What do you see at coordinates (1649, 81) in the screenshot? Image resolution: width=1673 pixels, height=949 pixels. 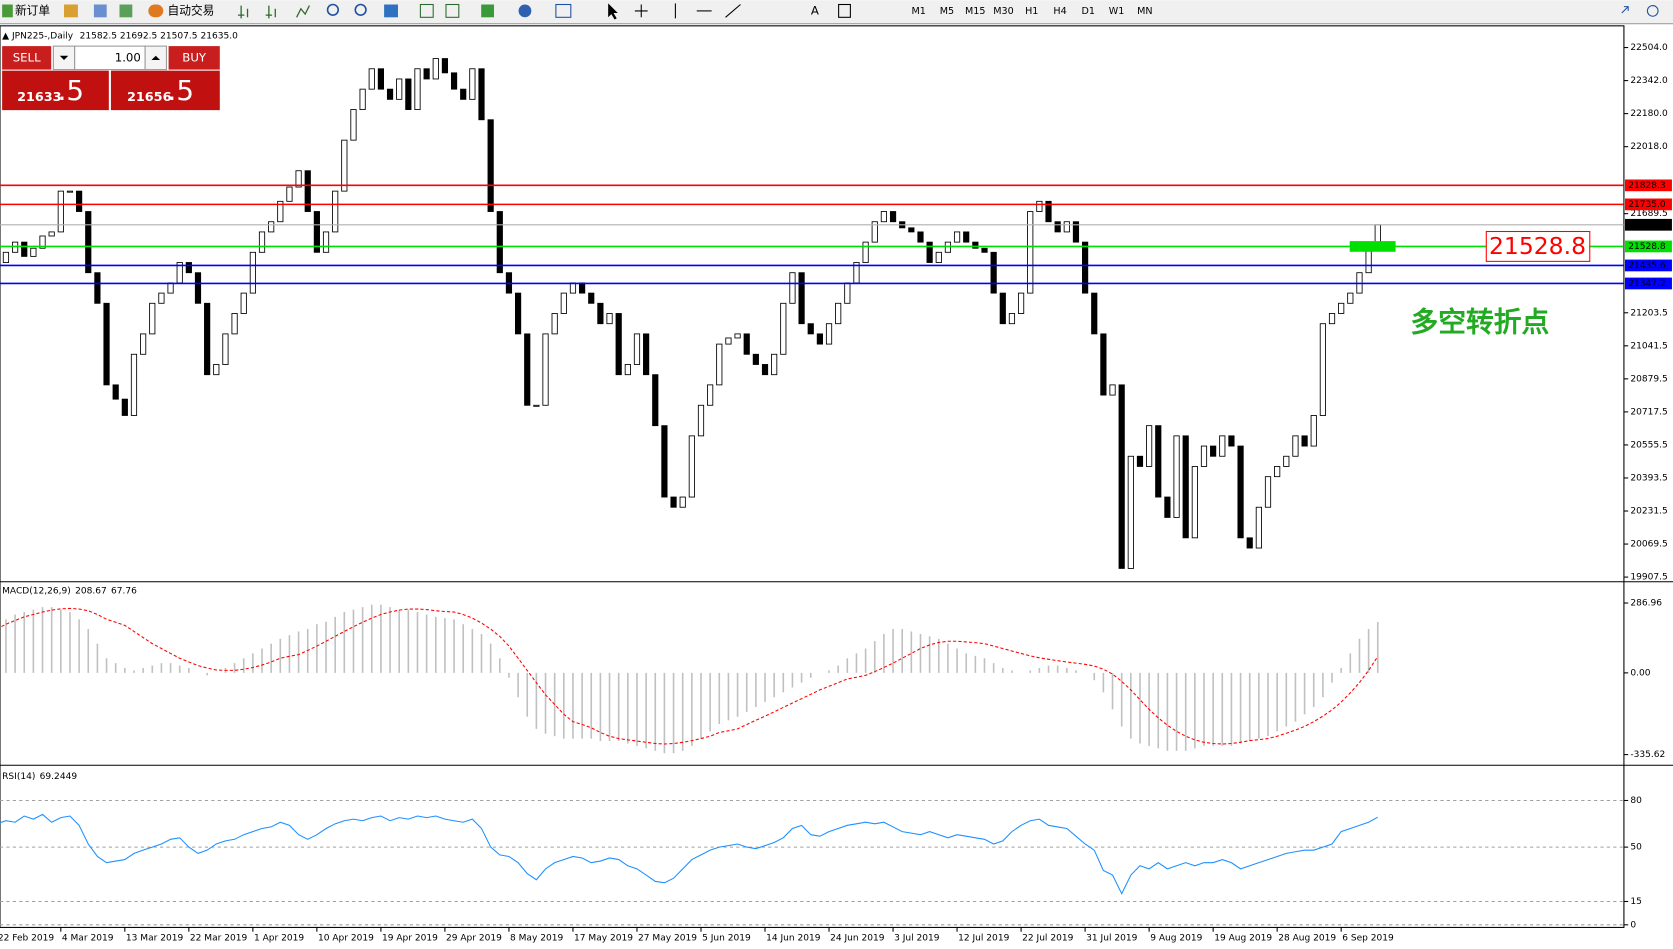 I see `y-tick-label: 22342.0` at bounding box center [1649, 81].